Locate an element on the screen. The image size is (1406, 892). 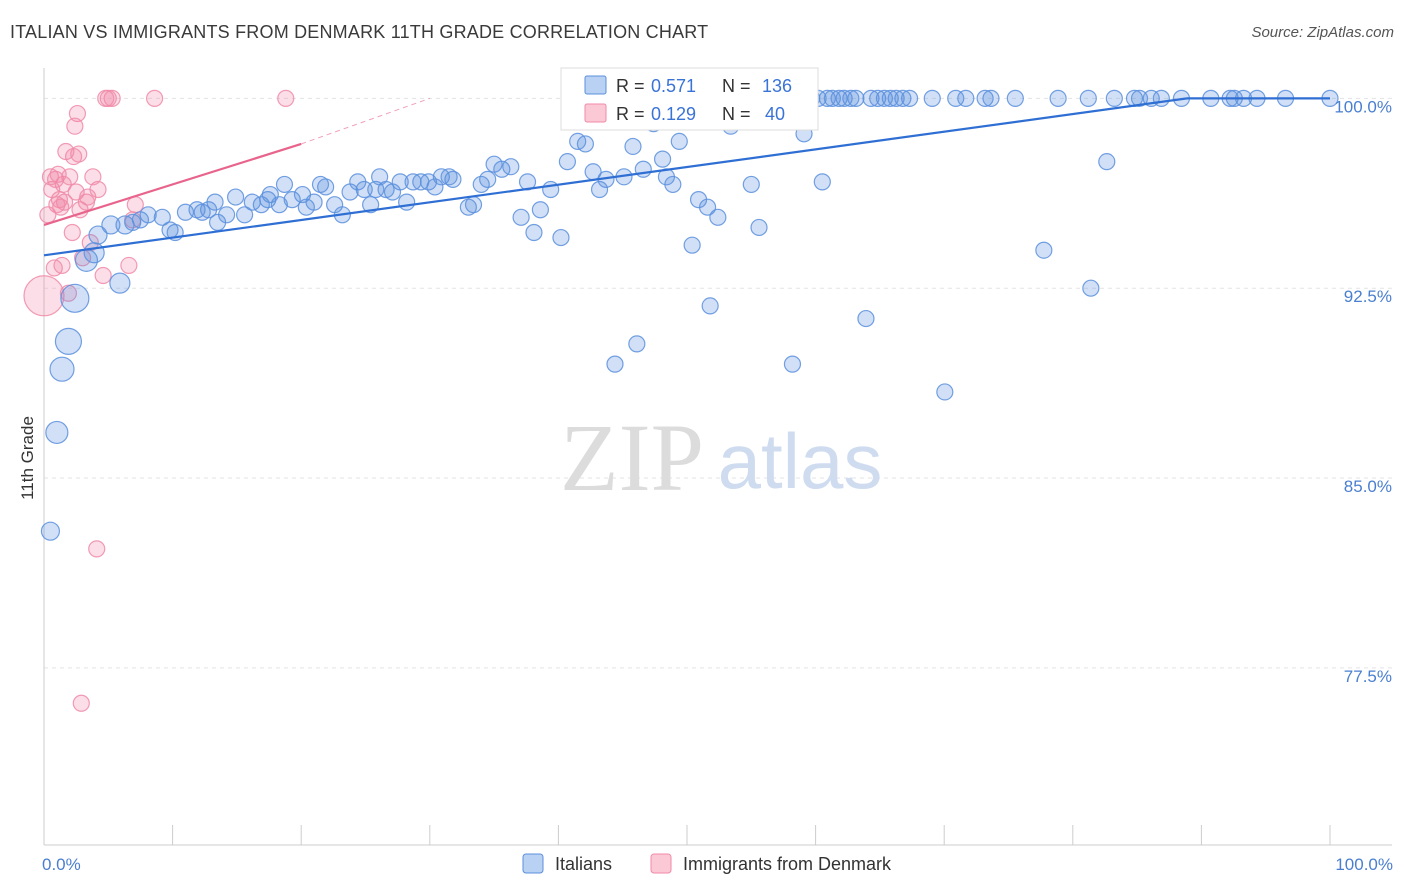
trendline-italians is located at coordinates (615, 177).